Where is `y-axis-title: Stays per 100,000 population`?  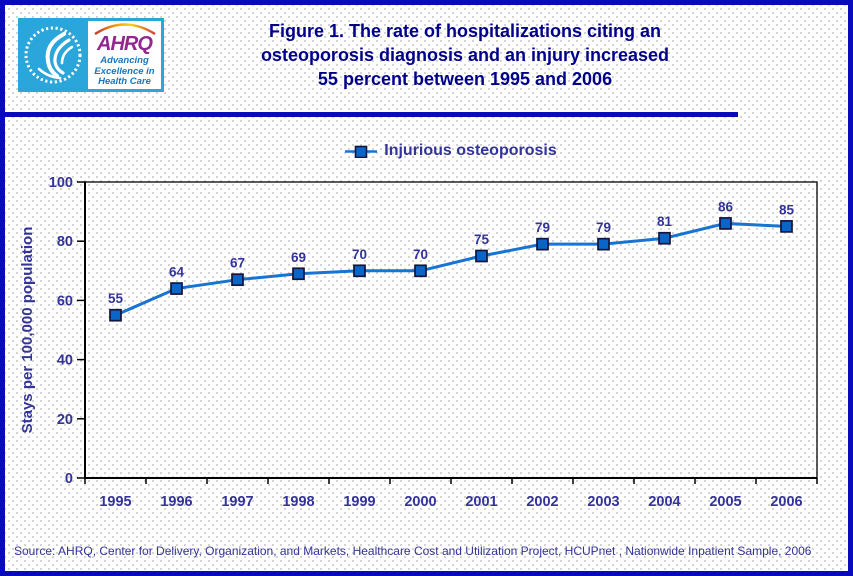
y-axis-title: Stays per 100,000 population is located at coordinates (27, 330).